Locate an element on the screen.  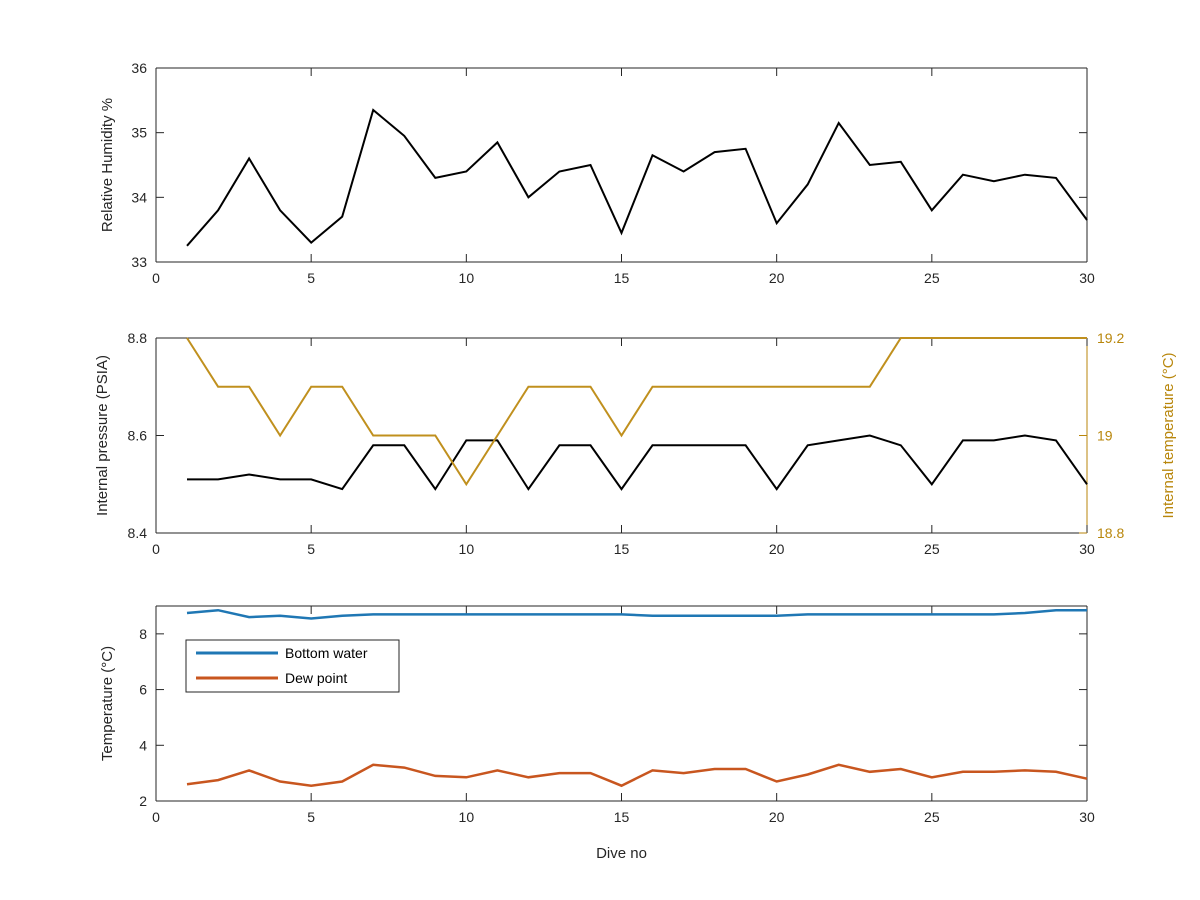
x-axis-title: Dive no is located at coordinates (621, 853).